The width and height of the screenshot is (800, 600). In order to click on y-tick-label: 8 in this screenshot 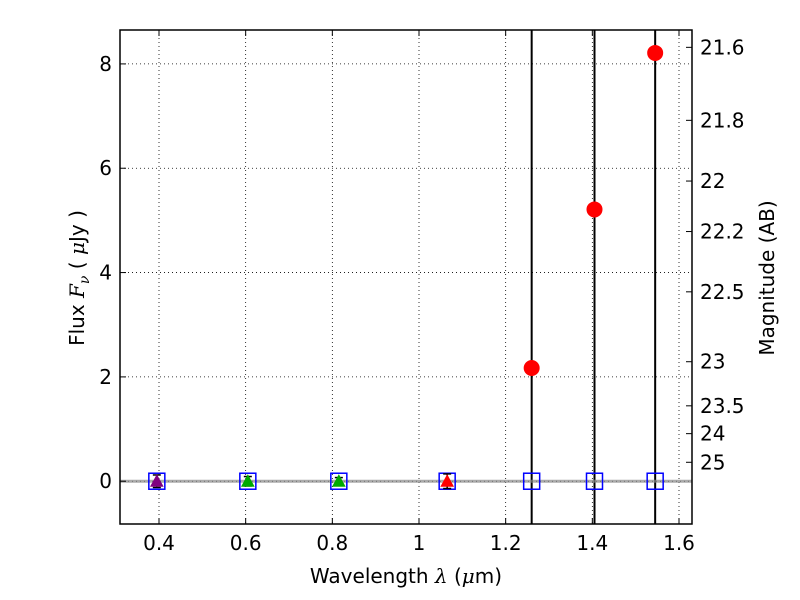, I will do `click(105, 64)`.